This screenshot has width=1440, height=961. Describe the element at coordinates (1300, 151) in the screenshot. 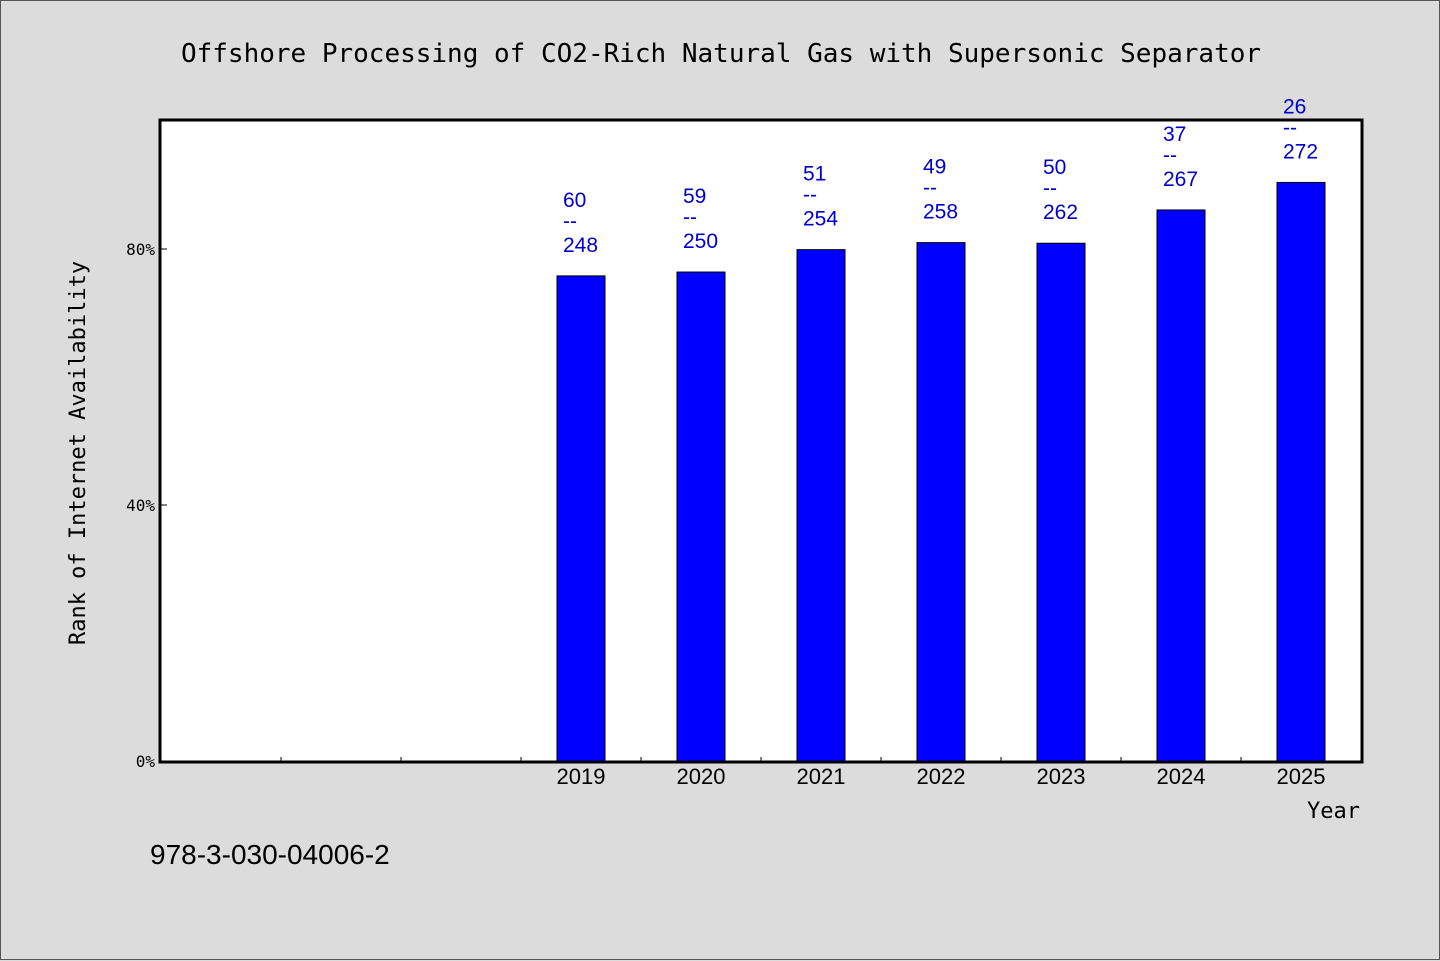

I see `bar-label-bottom: 272` at that location.